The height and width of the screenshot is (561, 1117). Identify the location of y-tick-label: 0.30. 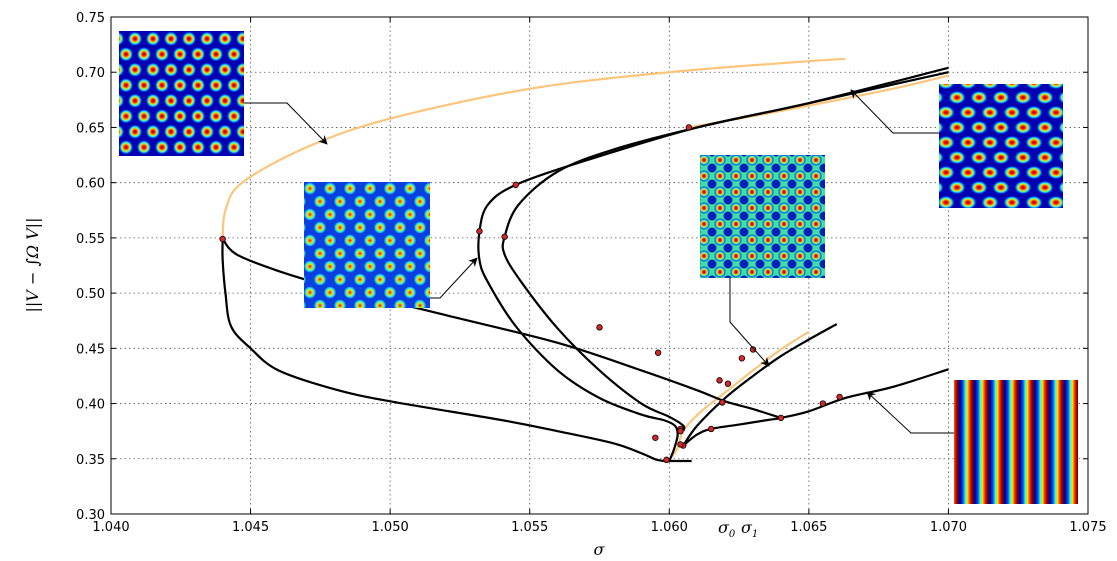
(90, 515).